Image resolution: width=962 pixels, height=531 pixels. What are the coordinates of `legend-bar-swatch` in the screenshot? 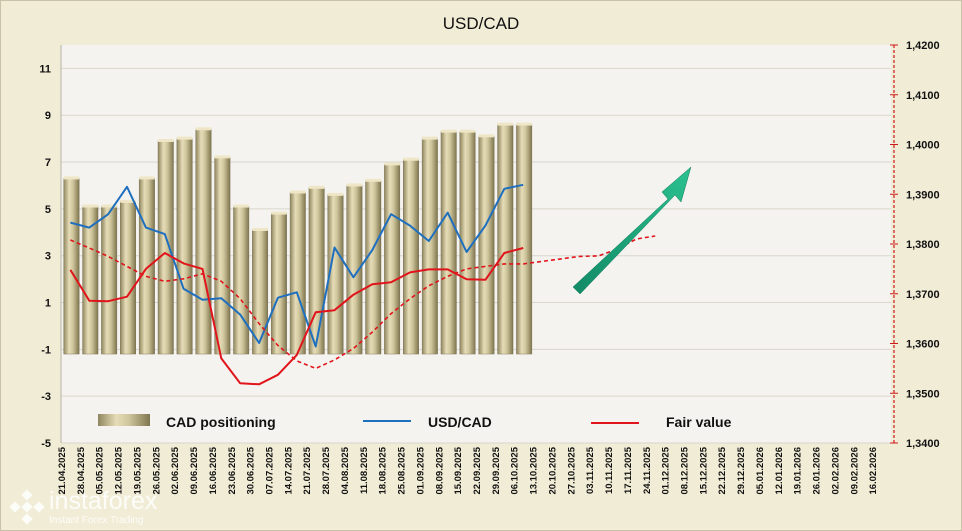 It's located at (124, 420).